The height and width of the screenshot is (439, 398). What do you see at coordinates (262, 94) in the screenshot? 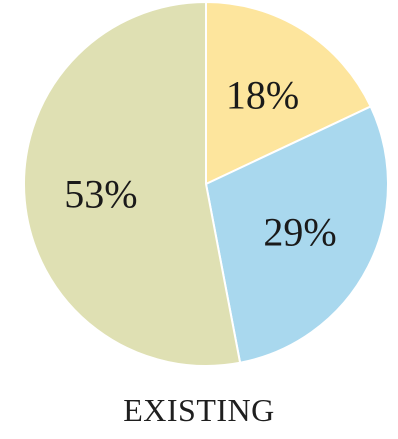
I see `pie-slice-label-1: 18%` at bounding box center [262, 94].